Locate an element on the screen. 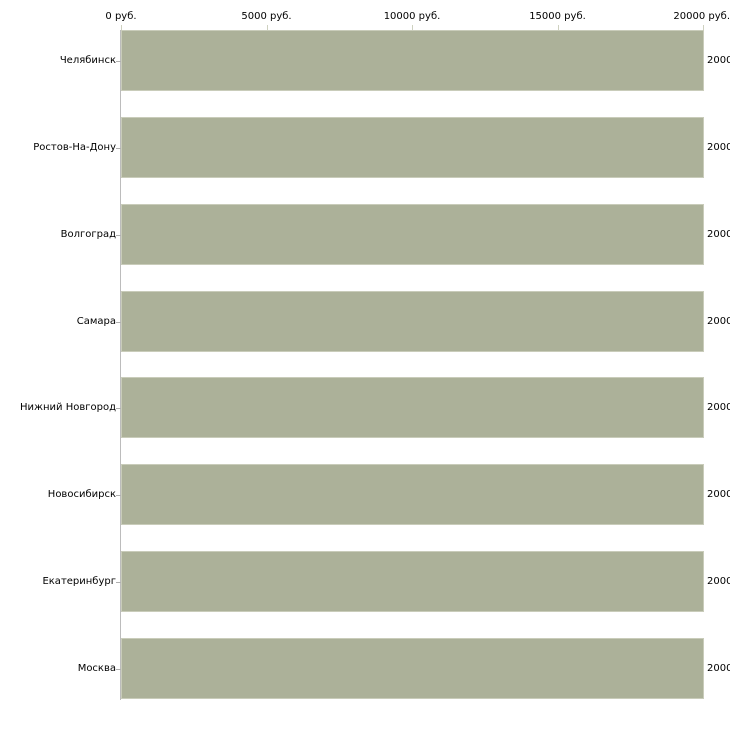 This screenshot has height=730, width=730. x-axis-tick-label: 20000 руб. is located at coordinates (701, 16).